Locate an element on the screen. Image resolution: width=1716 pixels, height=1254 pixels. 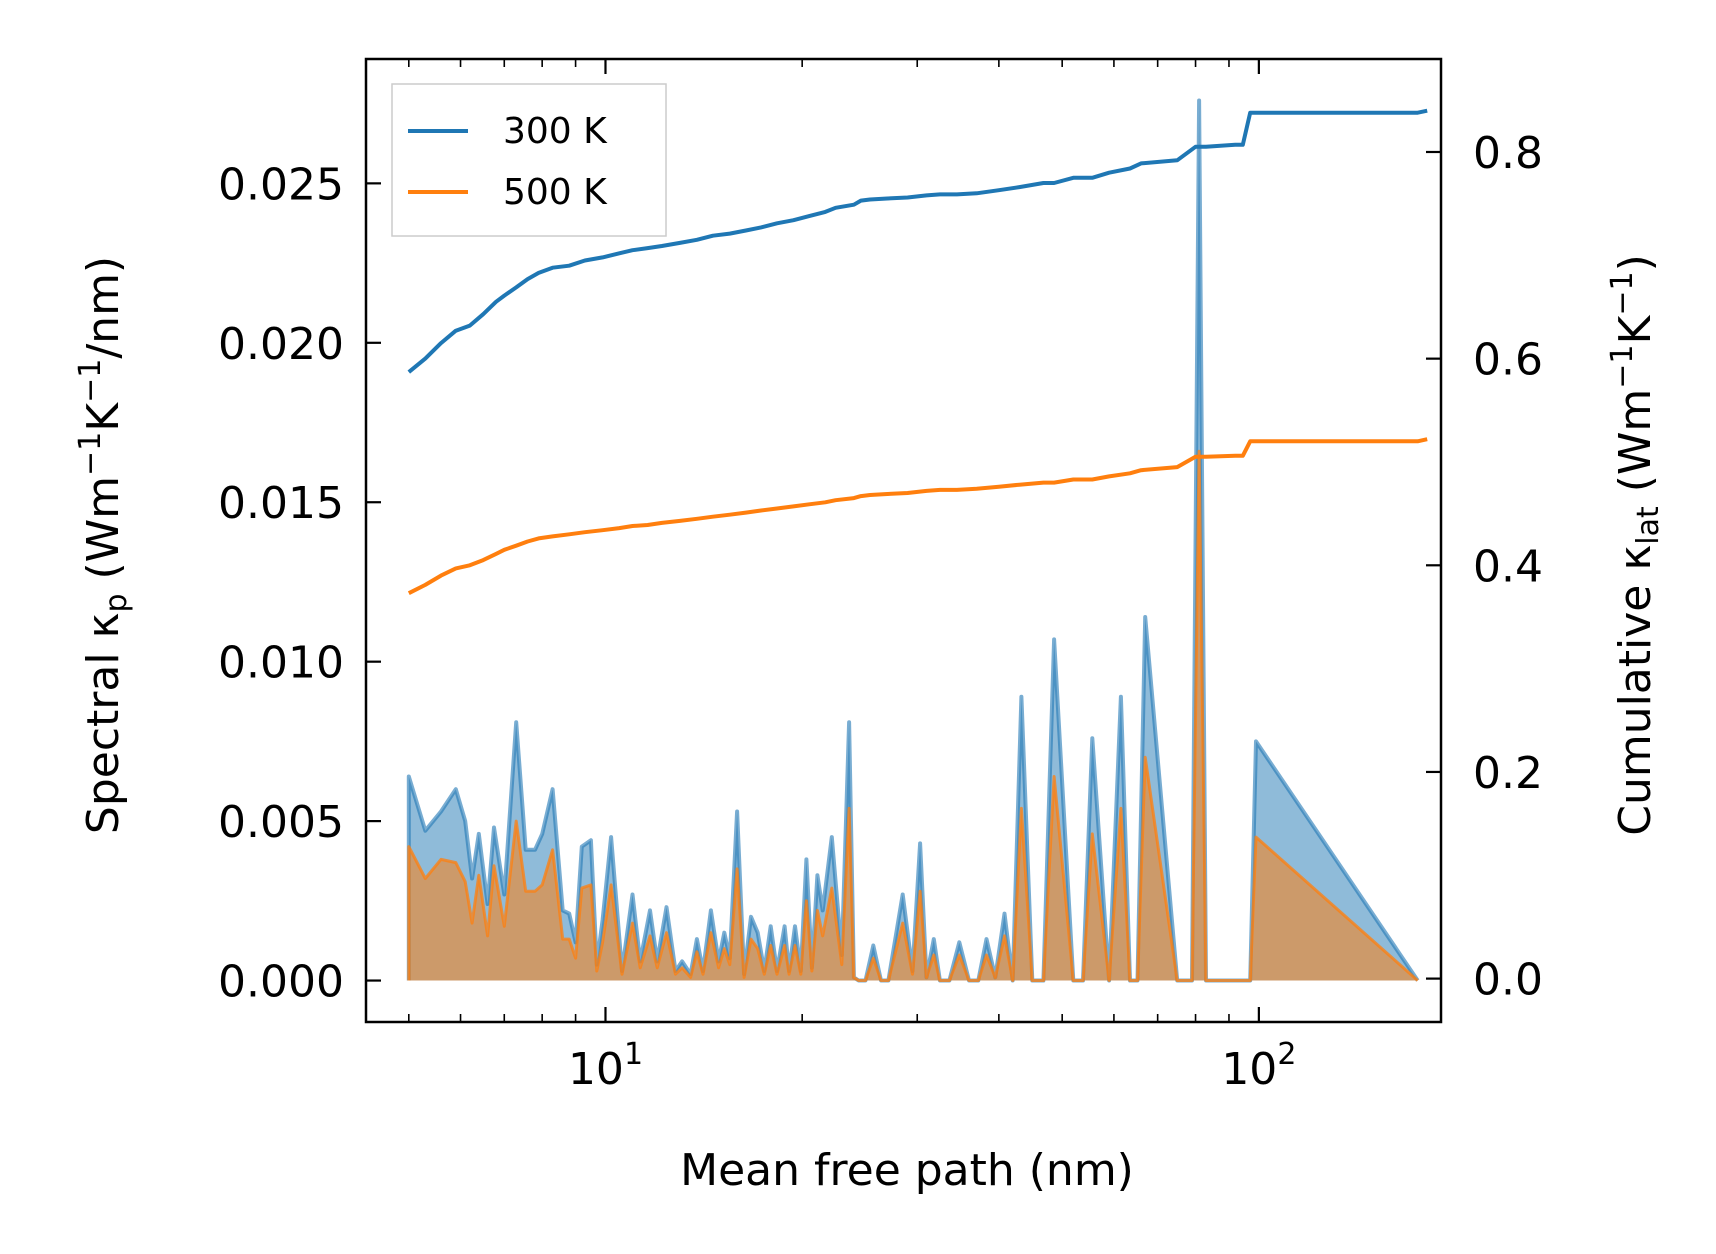
y-right-tick-label: 0.6 is located at coordinates (1508, 360).